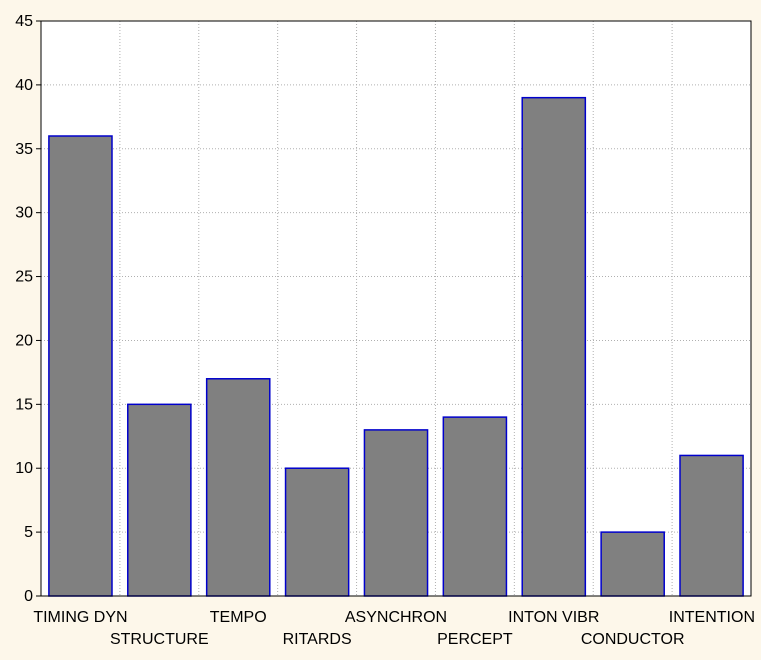 The image size is (761, 660). What do you see at coordinates (24, 468) in the screenshot?
I see `y-tick-label: 10` at bounding box center [24, 468].